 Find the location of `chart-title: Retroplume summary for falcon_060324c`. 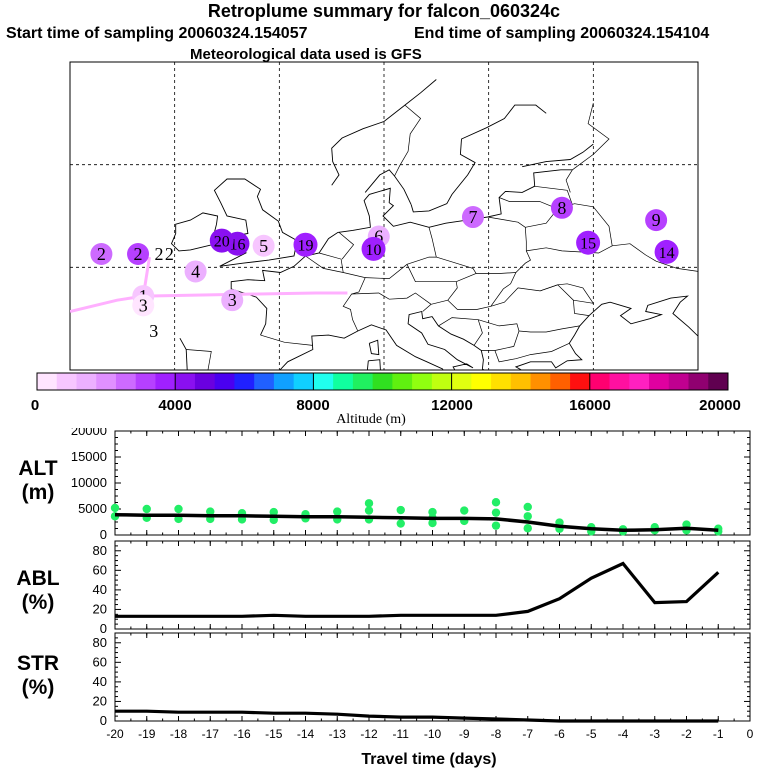

chart-title: Retroplume summary for falcon_060324c is located at coordinates (384, 11).